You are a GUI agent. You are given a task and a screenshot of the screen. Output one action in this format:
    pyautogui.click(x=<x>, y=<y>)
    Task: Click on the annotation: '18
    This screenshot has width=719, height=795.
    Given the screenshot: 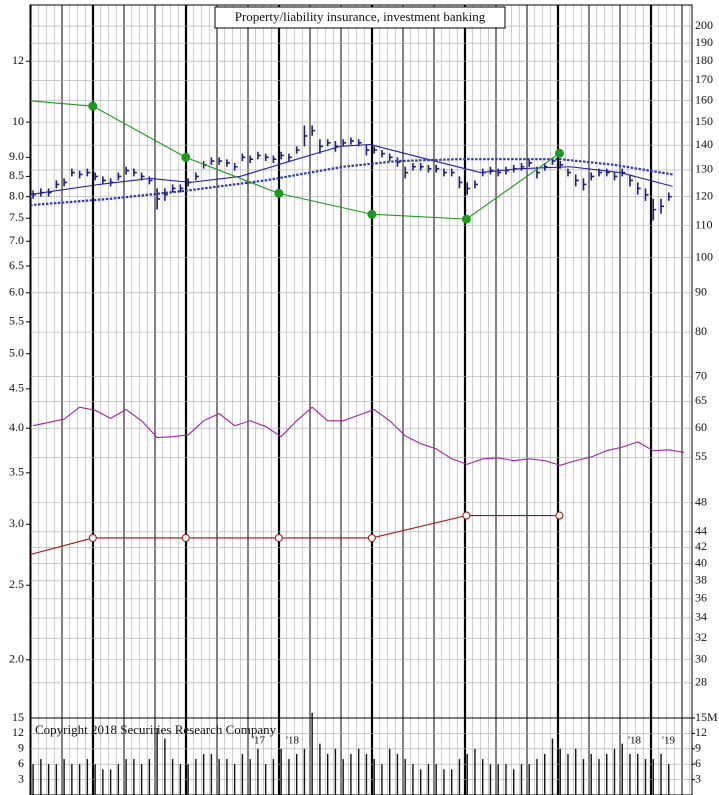 What is the action you would take?
    pyautogui.click(x=634, y=741)
    